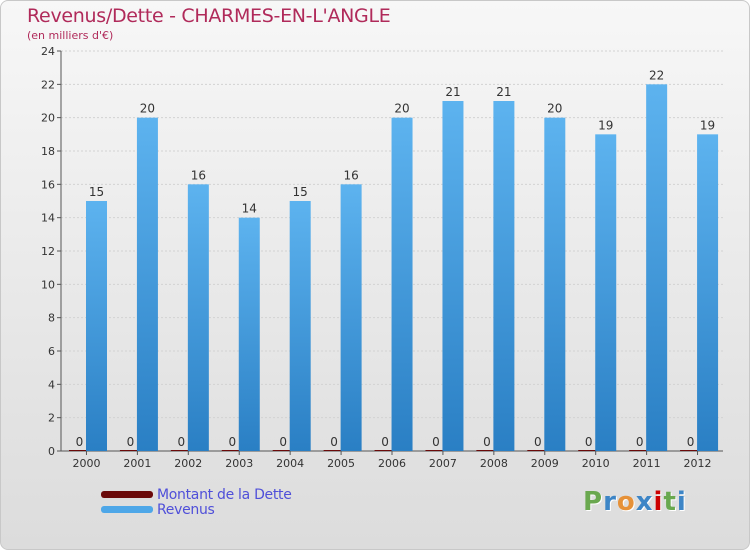 The height and width of the screenshot is (550, 750). Describe the element at coordinates (48, 84) in the screenshot. I see `y-tick-label: 22` at that location.